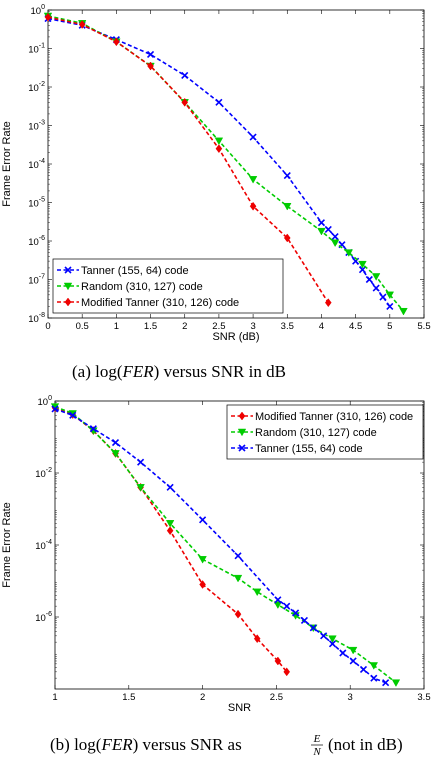 The image size is (432, 766). Describe the element at coordinates (82, 326) in the screenshot. I see `x-tick-label: 0.5` at that location.